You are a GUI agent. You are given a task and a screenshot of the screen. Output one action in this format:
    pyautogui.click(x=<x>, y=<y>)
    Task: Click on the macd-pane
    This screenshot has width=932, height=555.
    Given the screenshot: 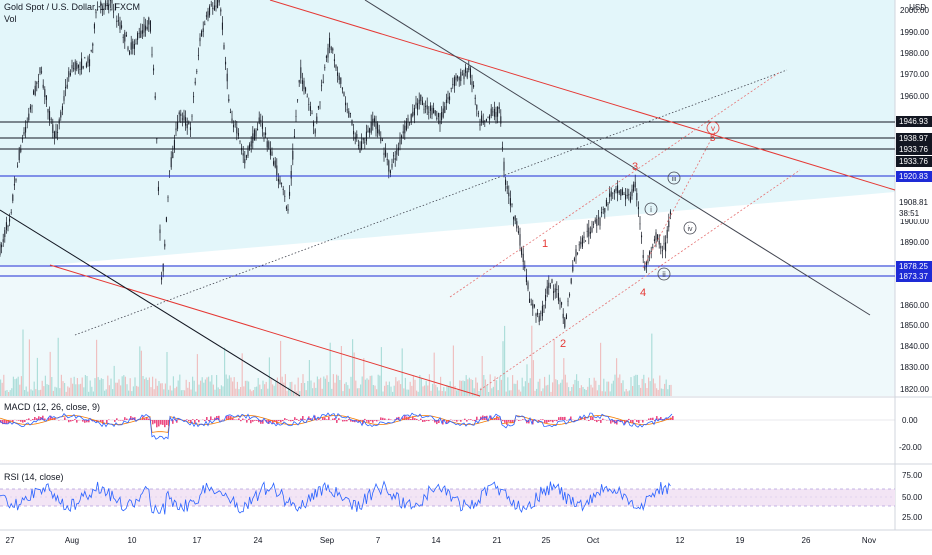 What is the action you would take?
    pyautogui.click(x=337, y=426)
    